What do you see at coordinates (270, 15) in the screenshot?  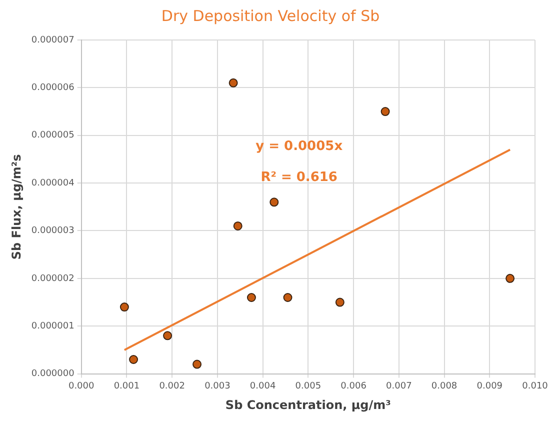 I see `chart-title: Dry Deposition Velocity of Sb` at bounding box center [270, 15].